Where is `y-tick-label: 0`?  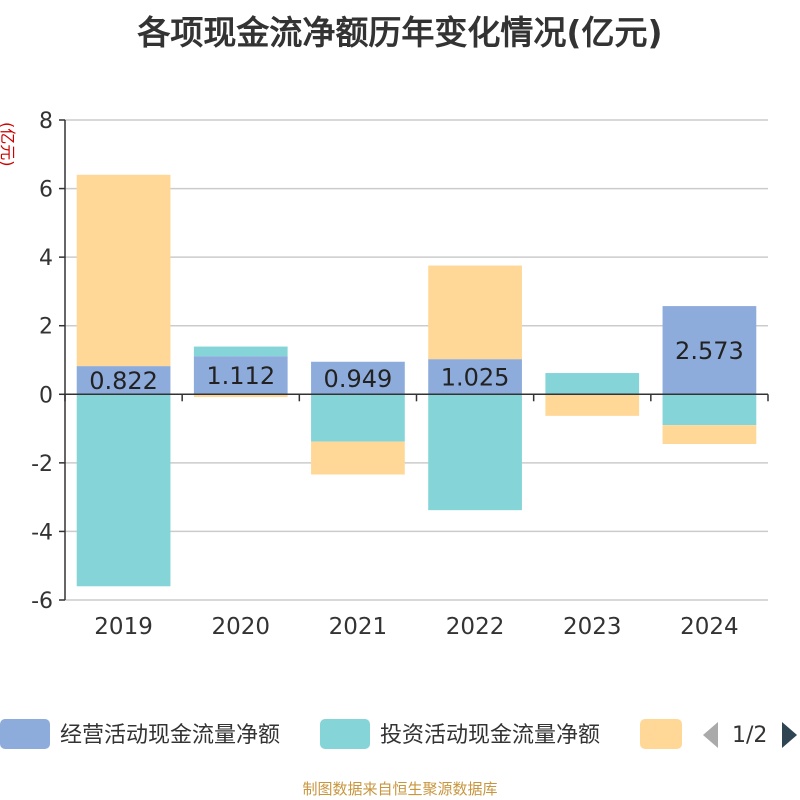 y-tick-label: 0 is located at coordinates (46, 395).